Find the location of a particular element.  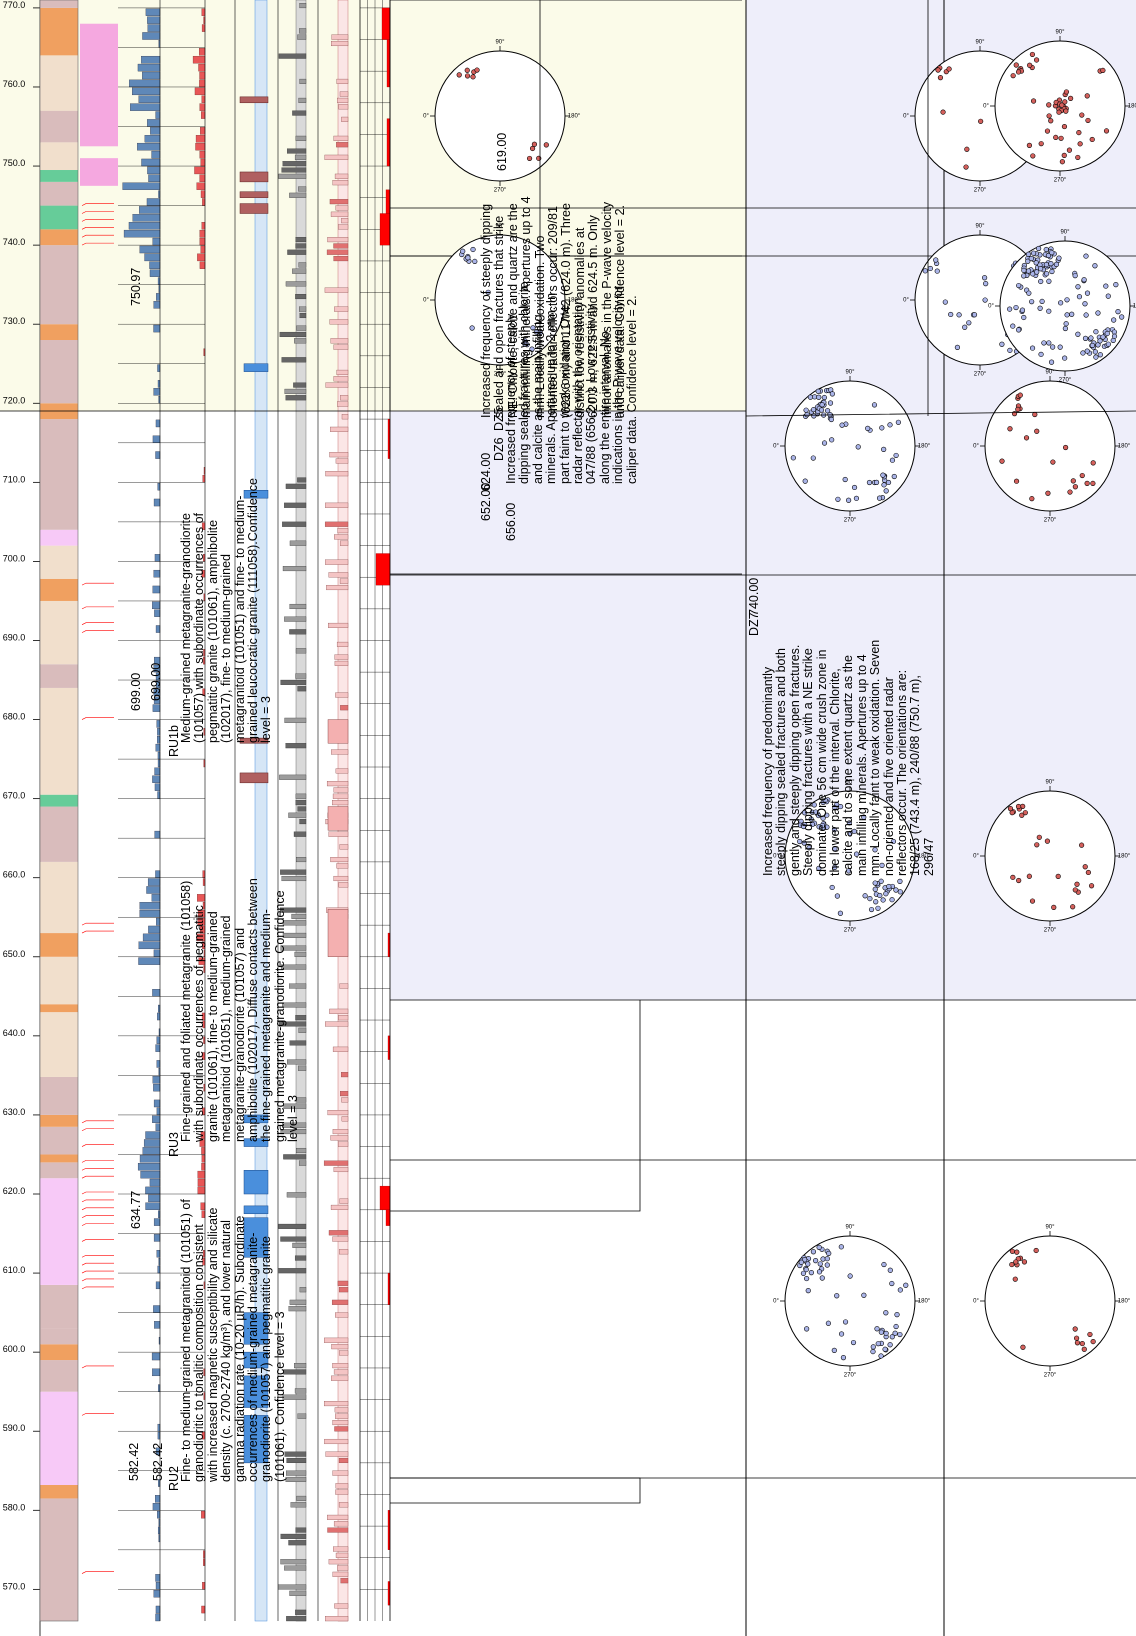

depth-tick-600.0: 600.0 is located at coordinates (21, 1349).